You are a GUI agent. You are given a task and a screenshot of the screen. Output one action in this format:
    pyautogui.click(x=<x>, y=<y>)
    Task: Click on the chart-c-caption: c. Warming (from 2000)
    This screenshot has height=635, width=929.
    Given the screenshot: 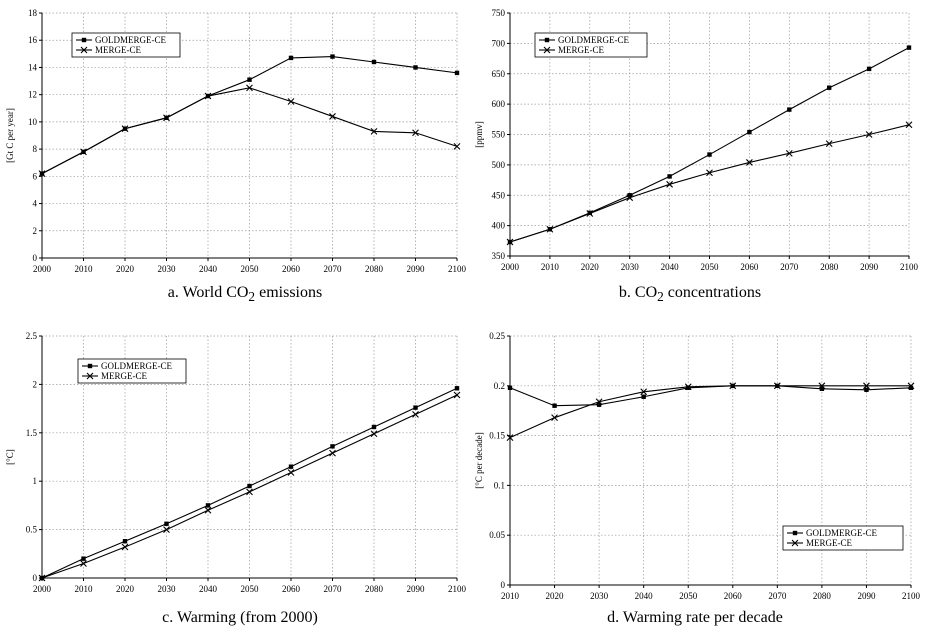 What is the action you would take?
    pyautogui.click(x=240, y=618)
    